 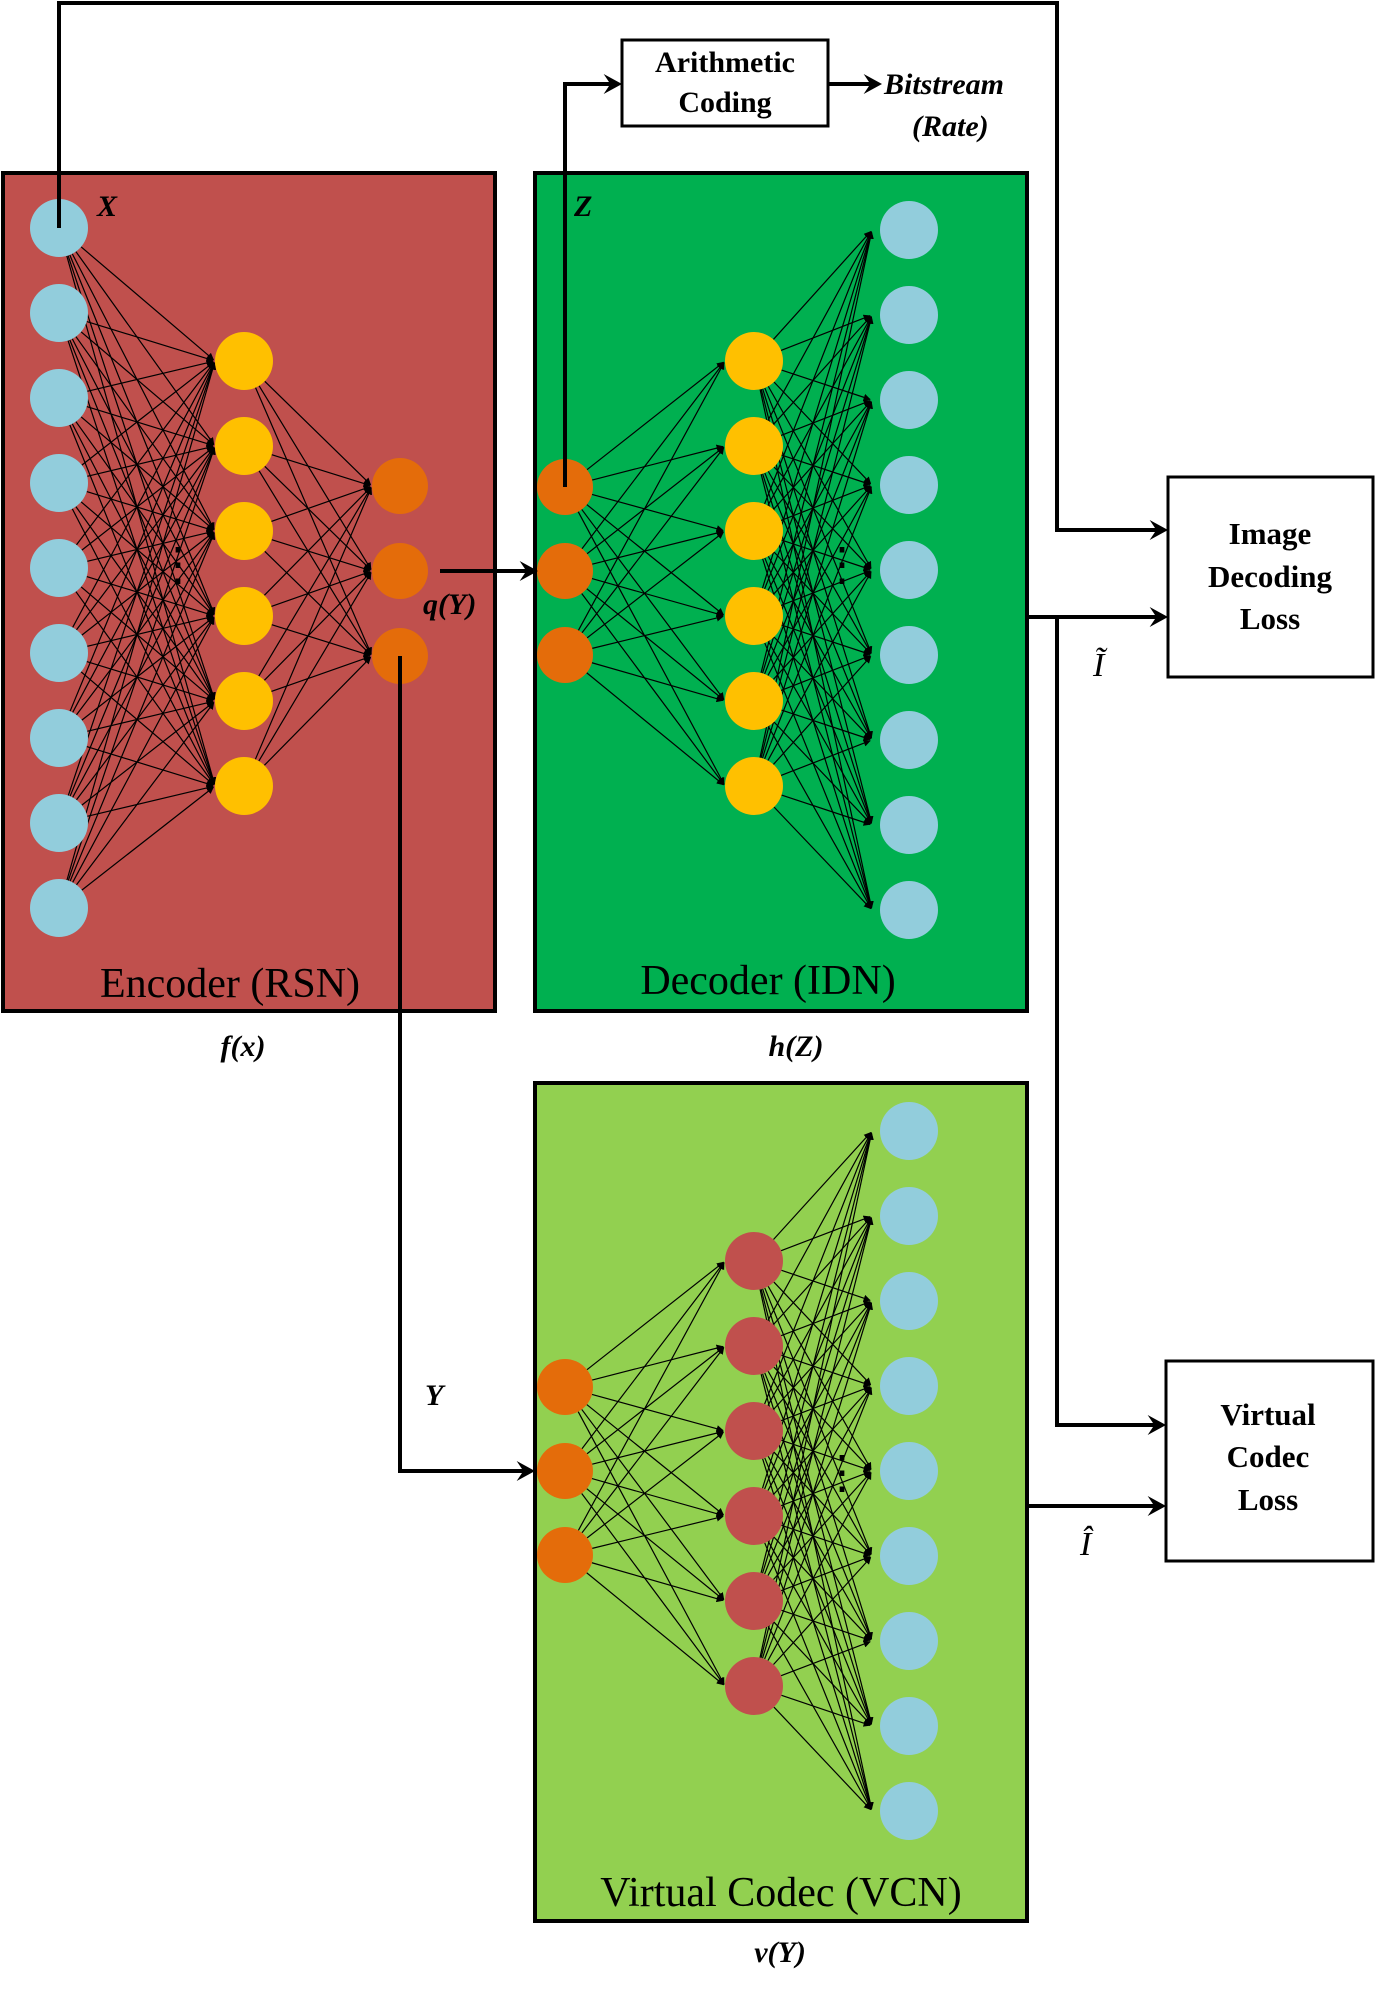 I want to click on i-hat-label: Î, so click(x=1086, y=1544).